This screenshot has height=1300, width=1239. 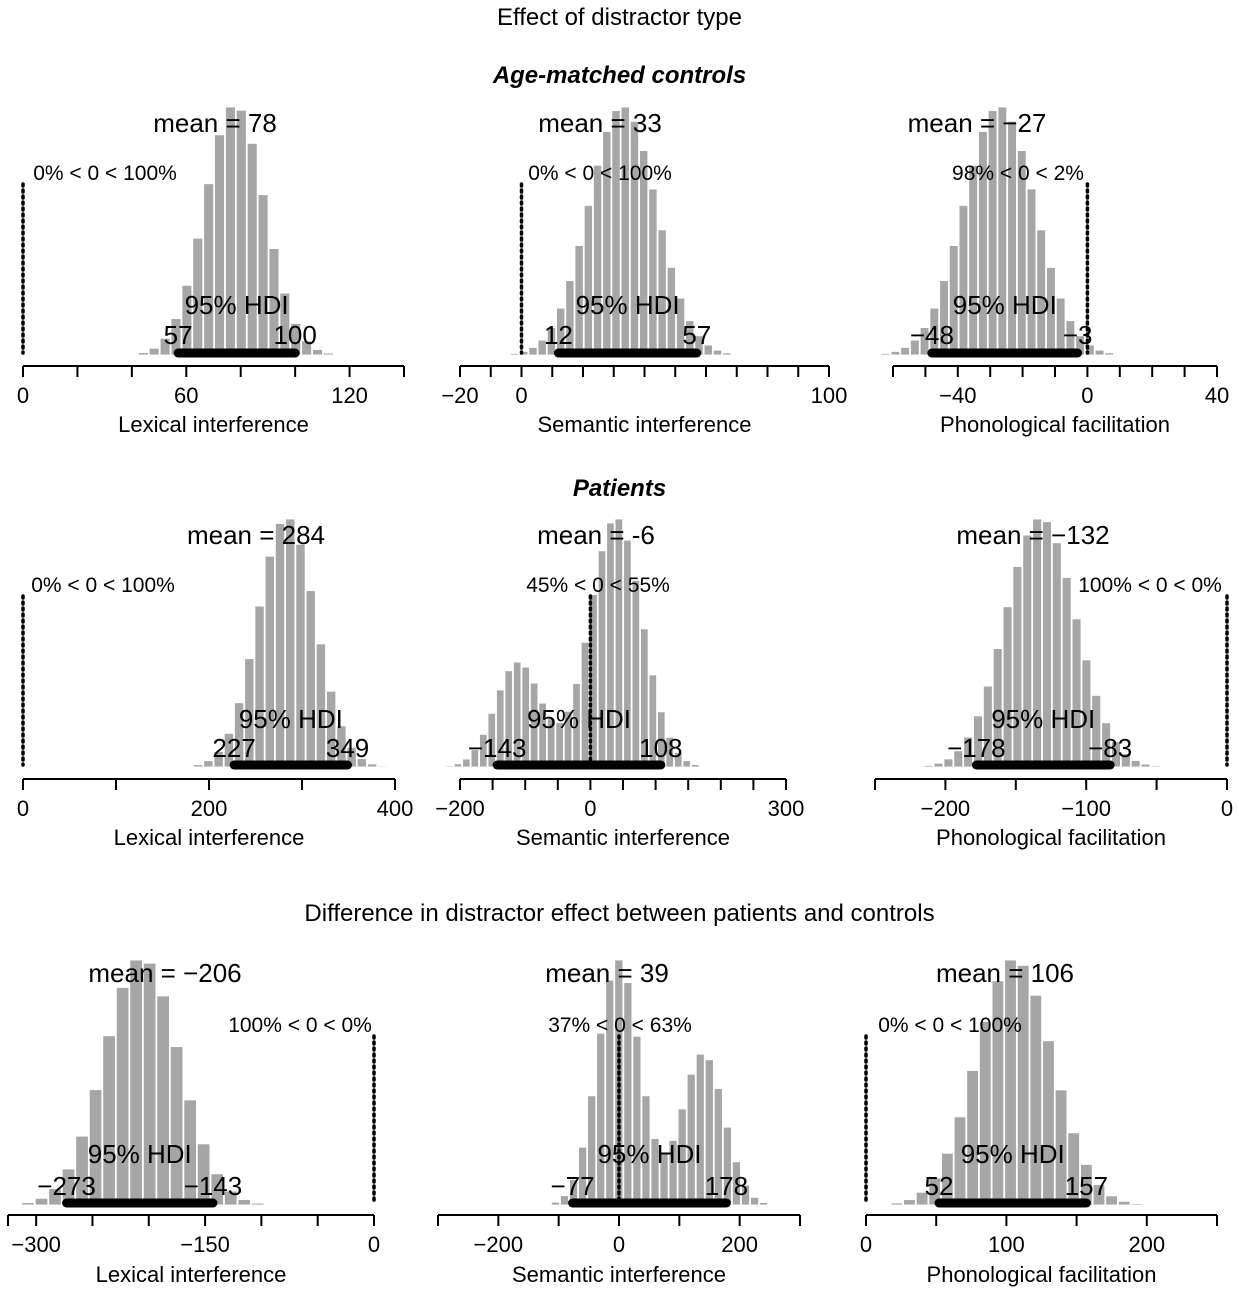 I want to click on hdi-low-label: 12, so click(x=558, y=335).